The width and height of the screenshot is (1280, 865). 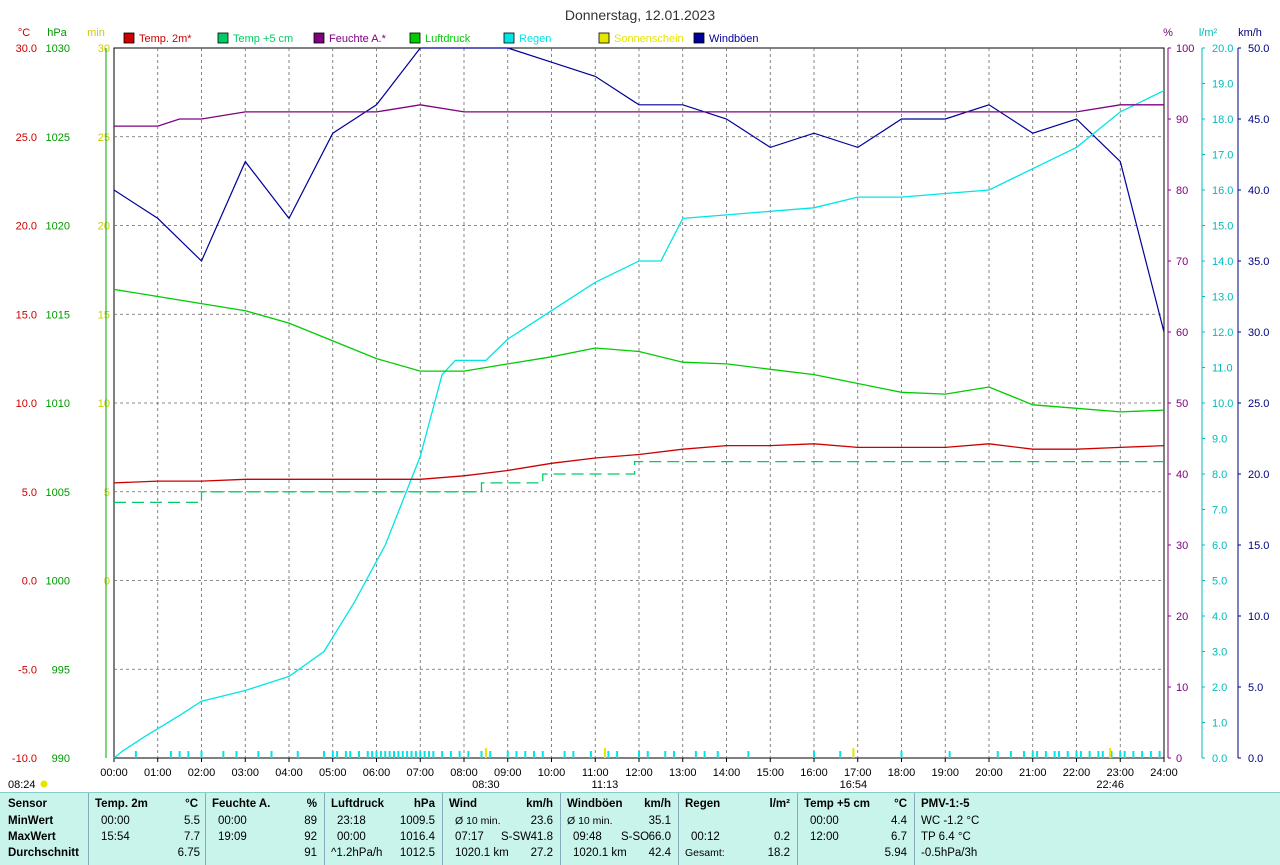 What do you see at coordinates (289, 773) in the screenshot?
I see `x-tick-label: 04:00` at bounding box center [289, 773].